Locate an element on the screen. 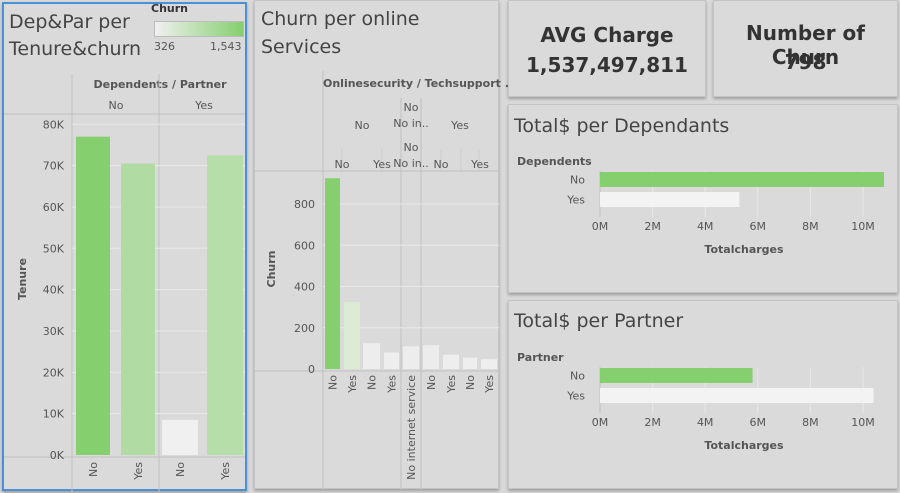  tenure-bar-yes-yes is located at coordinates (225, 305).